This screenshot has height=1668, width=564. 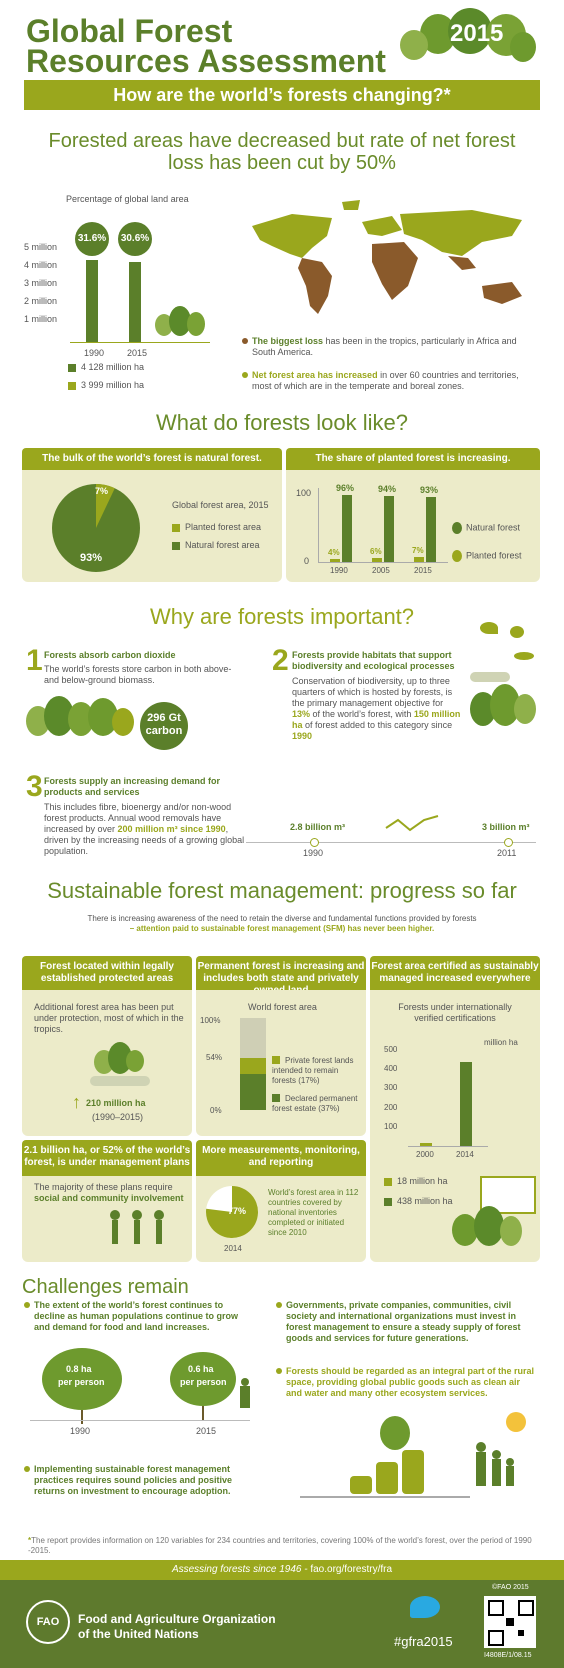 I want to click on person-figure, so click(x=245, y=1393).